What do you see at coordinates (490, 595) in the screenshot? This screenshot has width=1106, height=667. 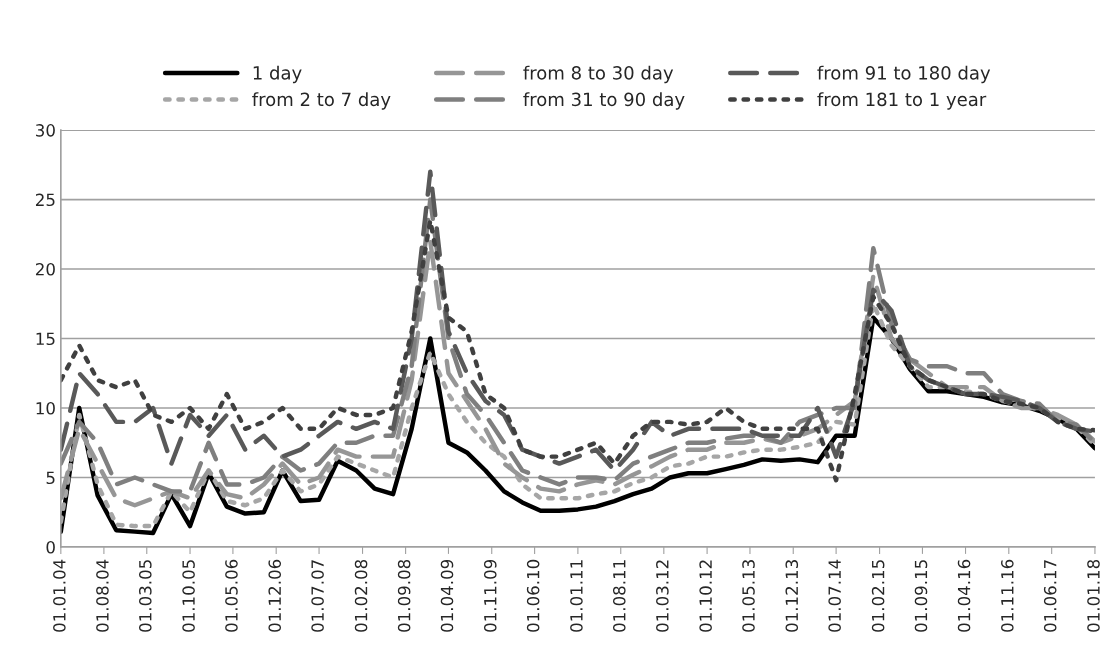 I see `x-tick-label: 01.11.09` at bounding box center [490, 595].